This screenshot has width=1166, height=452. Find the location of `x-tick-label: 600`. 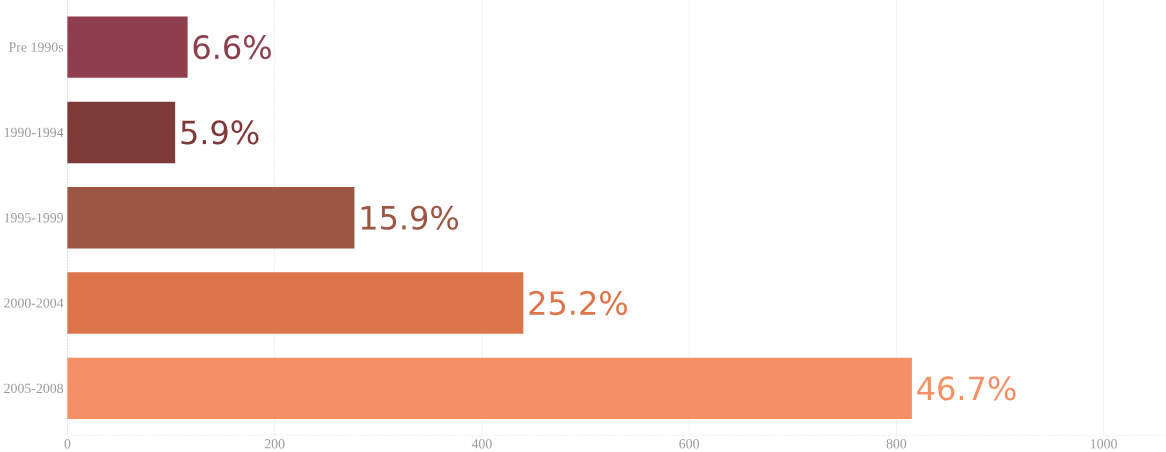

x-tick-label: 600 is located at coordinates (689, 444).